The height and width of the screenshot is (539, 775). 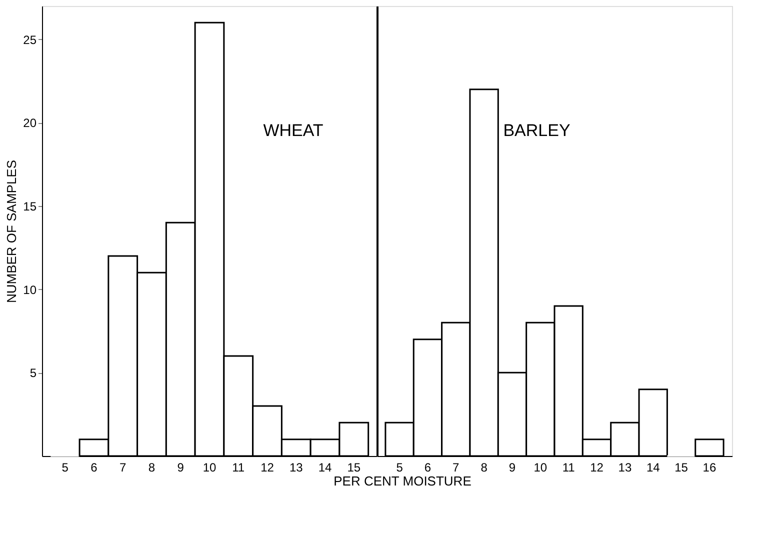 What do you see at coordinates (33, 373) in the screenshot?
I see `y-tick-label: 5` at bounding box center [33, 373].